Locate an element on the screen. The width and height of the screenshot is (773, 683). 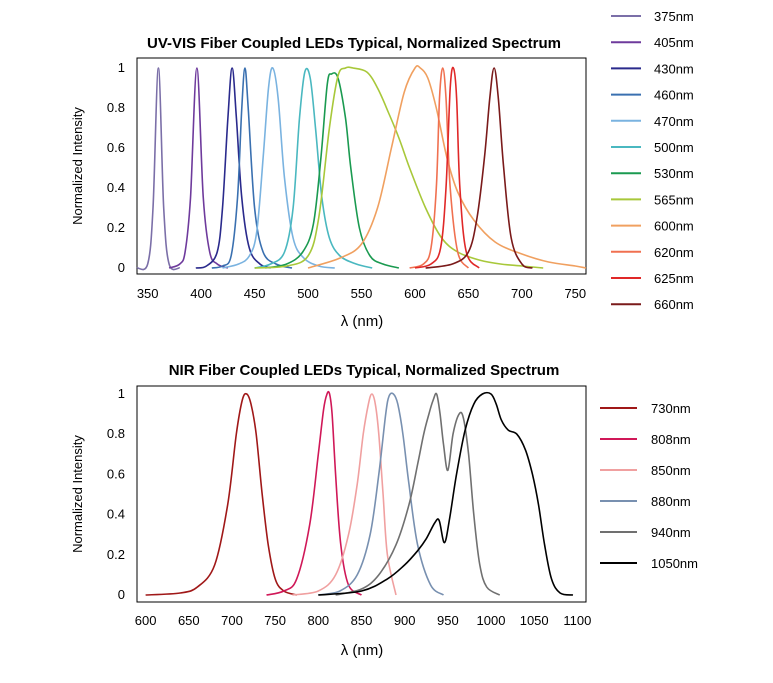
series-line-600nm is located at coordinates (447, 166).